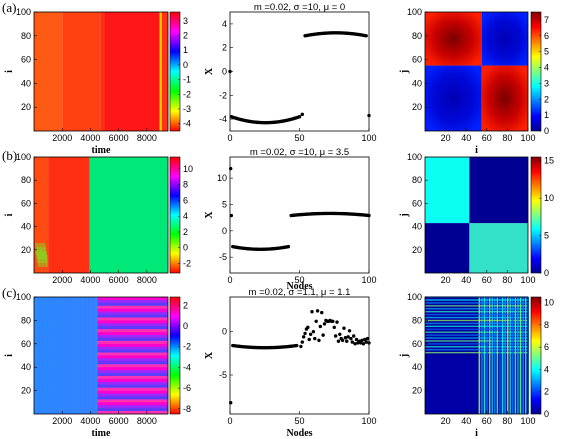  I want to click on matrix-ytick-label: 60, so click(417, 344).